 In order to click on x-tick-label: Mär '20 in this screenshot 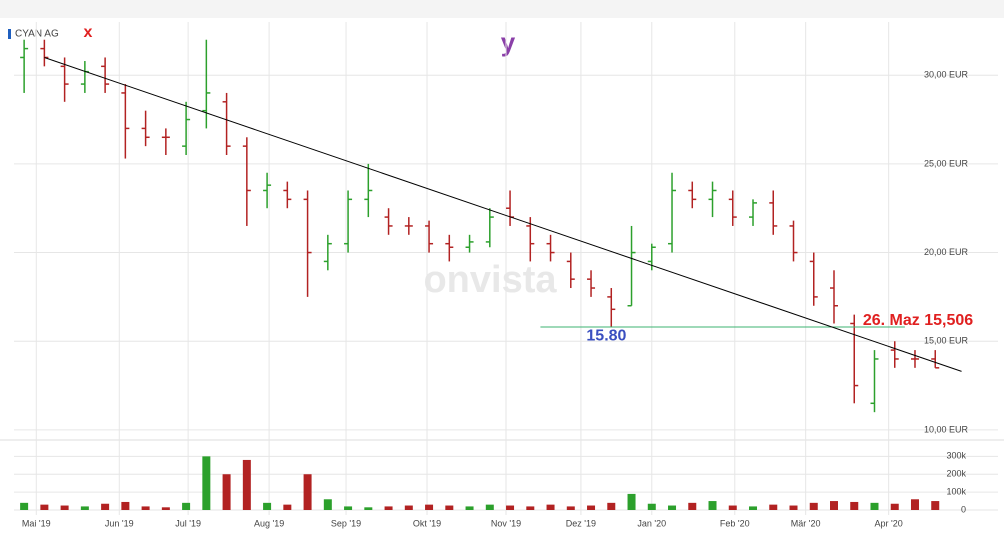, I will do `click(806, 523)`.